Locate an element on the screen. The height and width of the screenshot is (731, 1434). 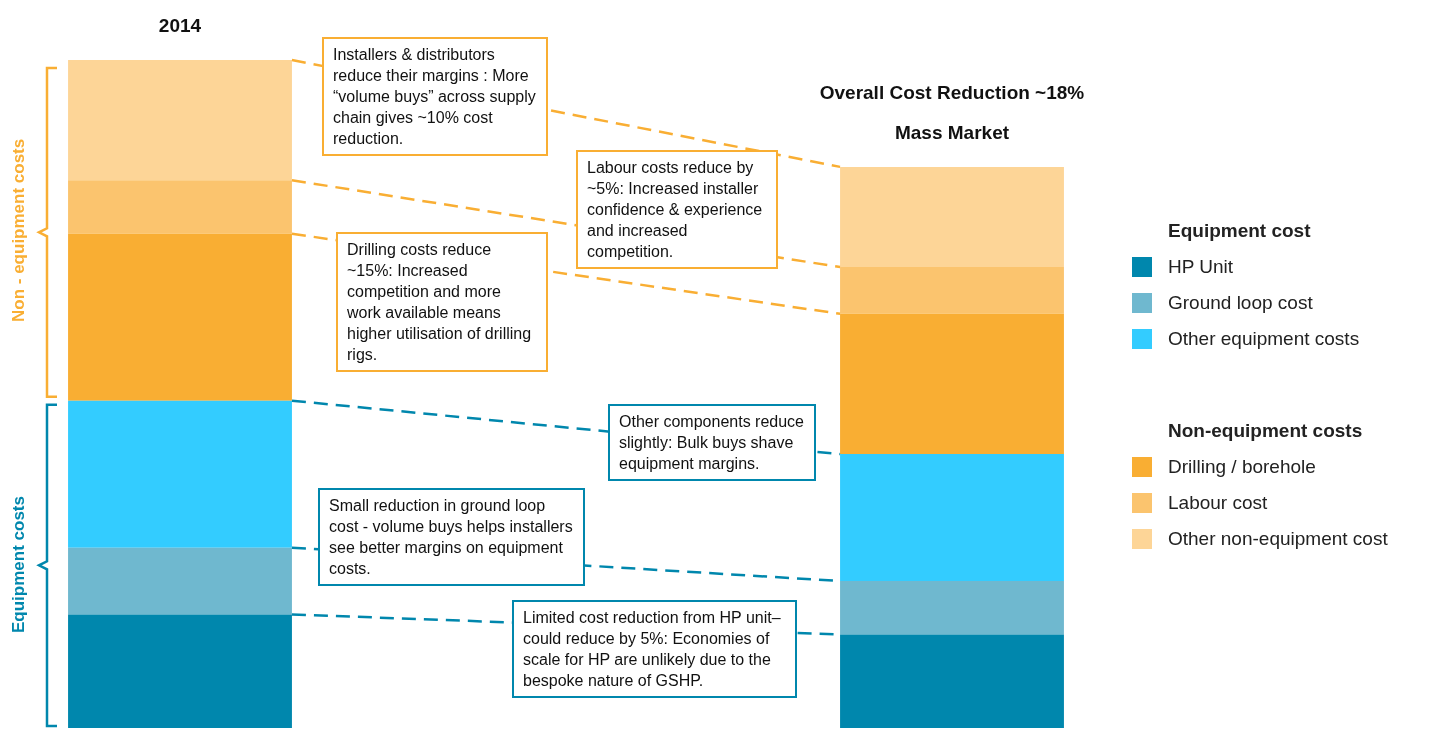
annotation: Small reduction in ground loop cost - volume buys helps installers see better margins on equipment costs. is located at coordinates (451, 537).